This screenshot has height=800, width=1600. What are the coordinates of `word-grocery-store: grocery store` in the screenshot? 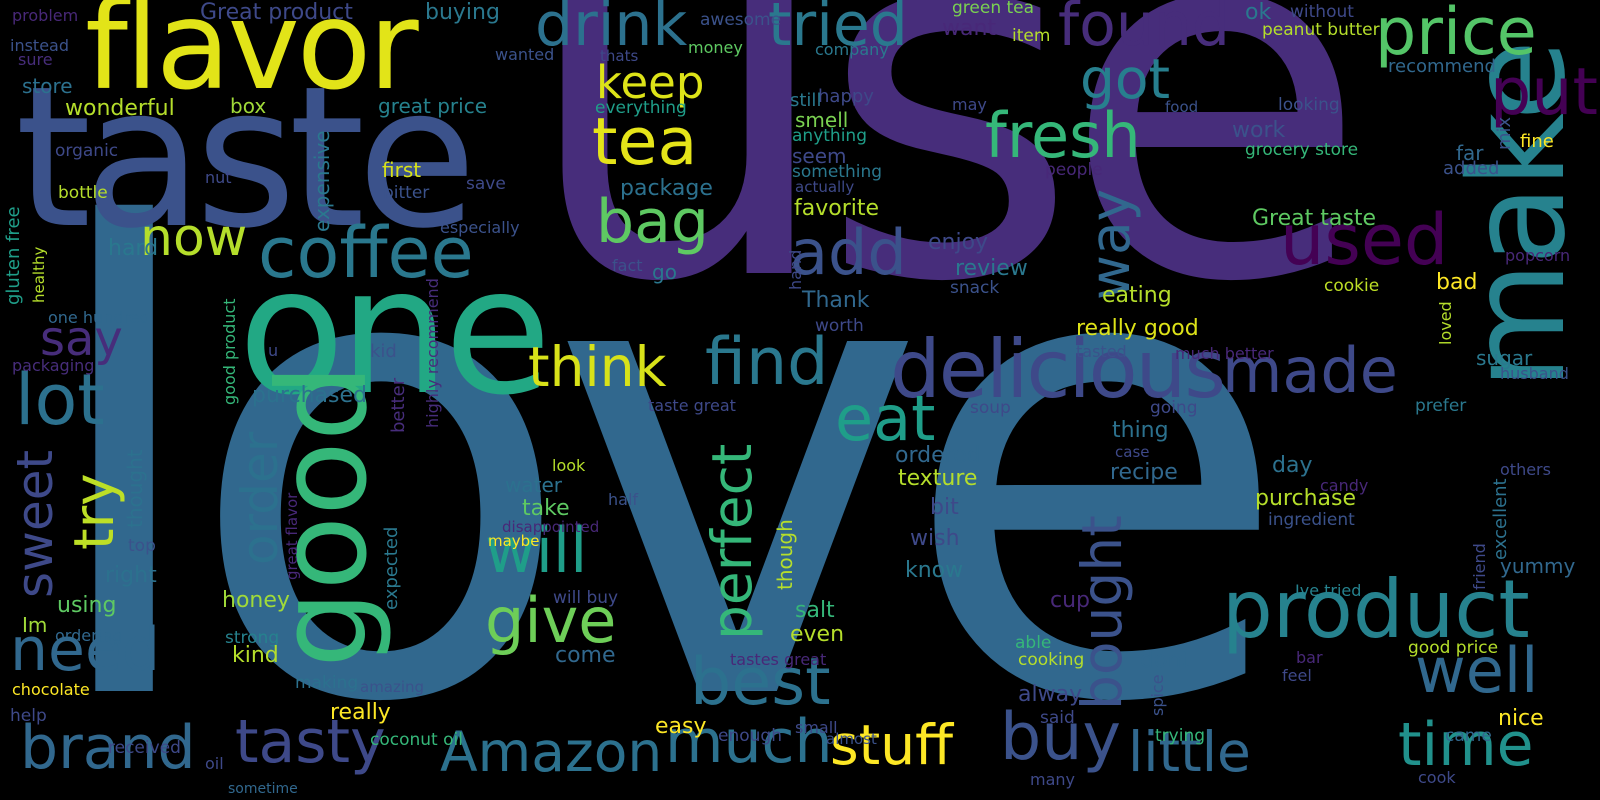 It's located at (1302, 150).